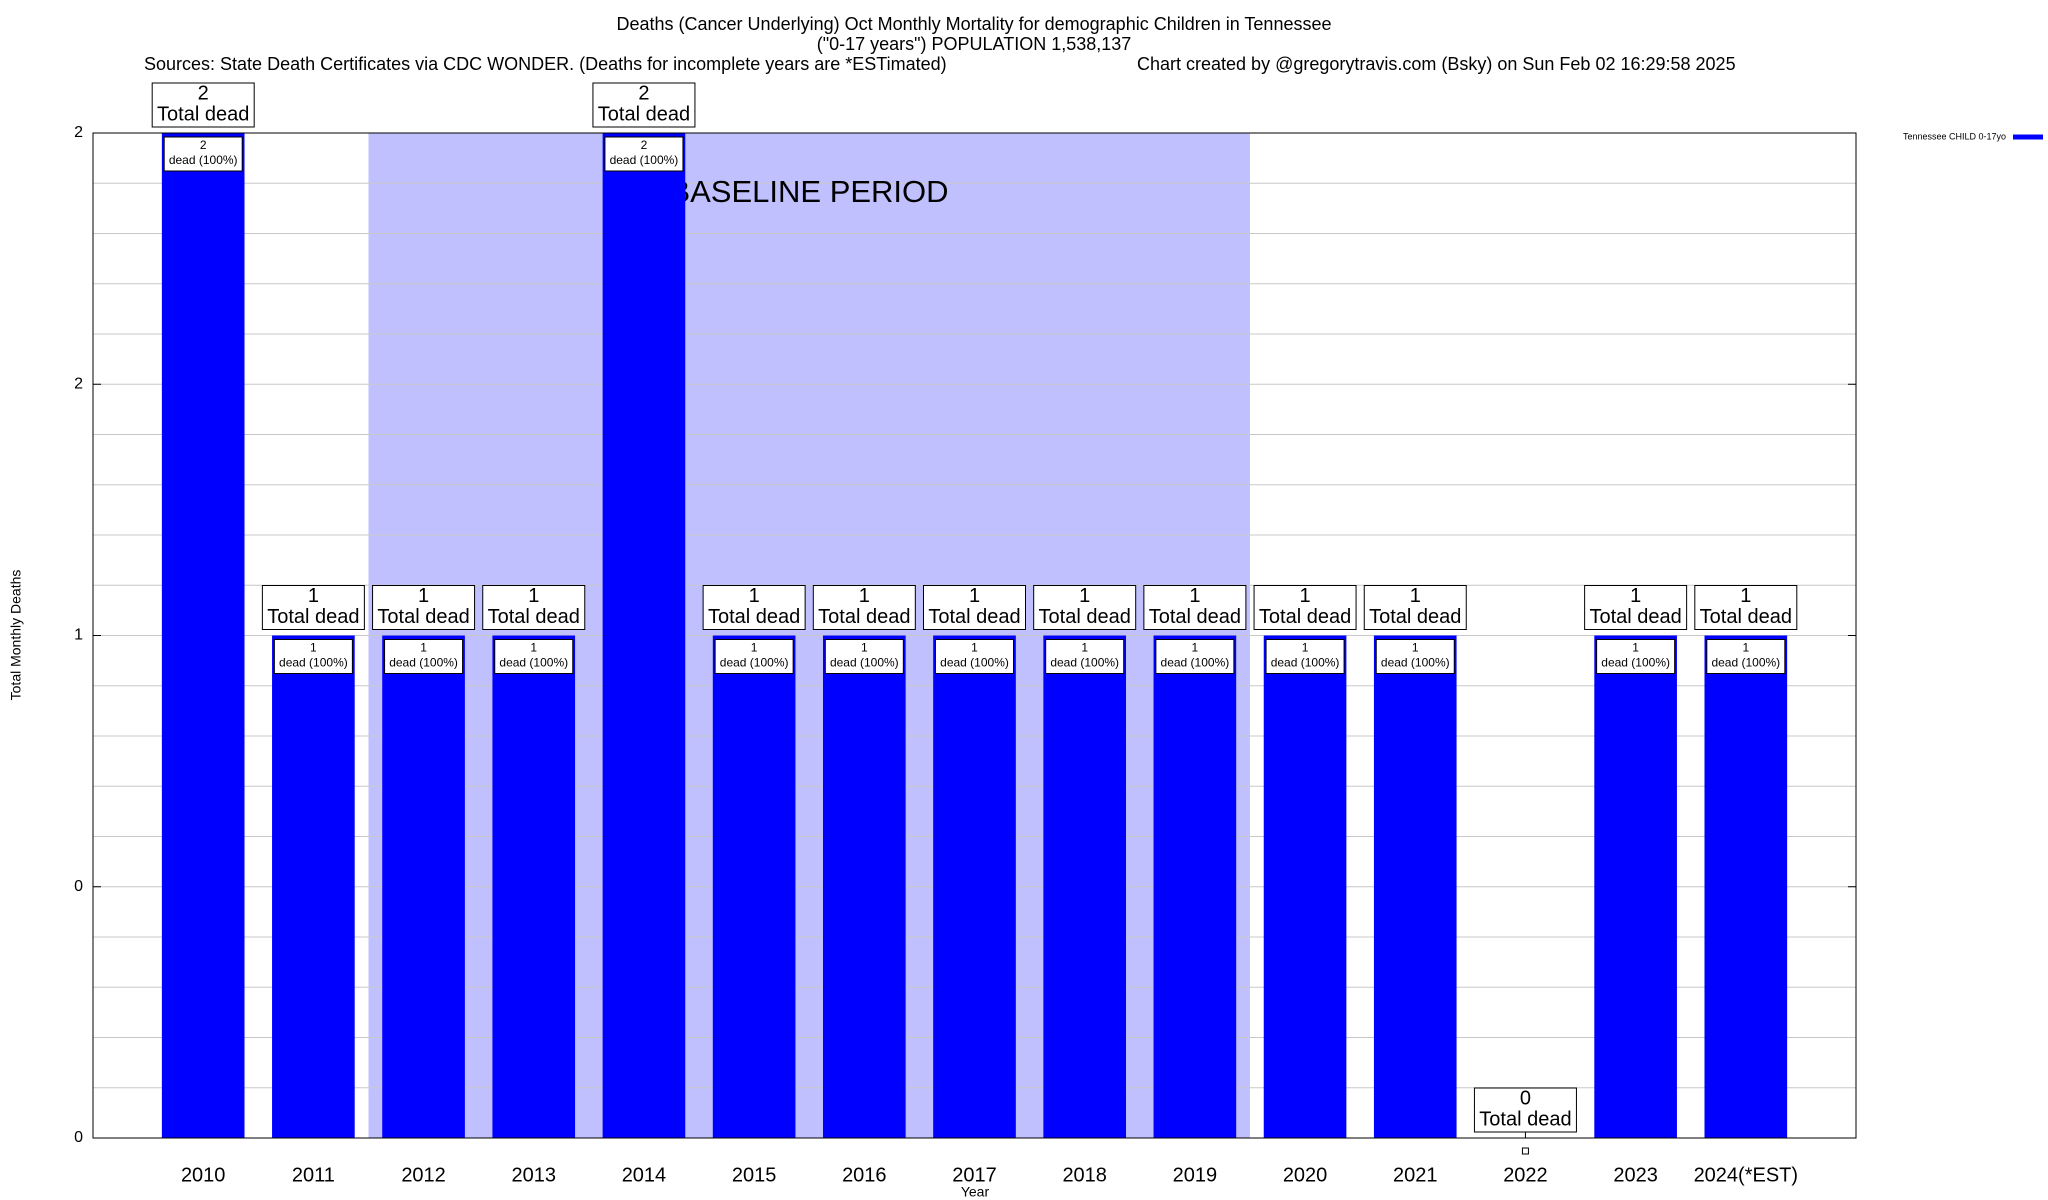  I want to click on y-tick-label: 2, so click(78, 383).